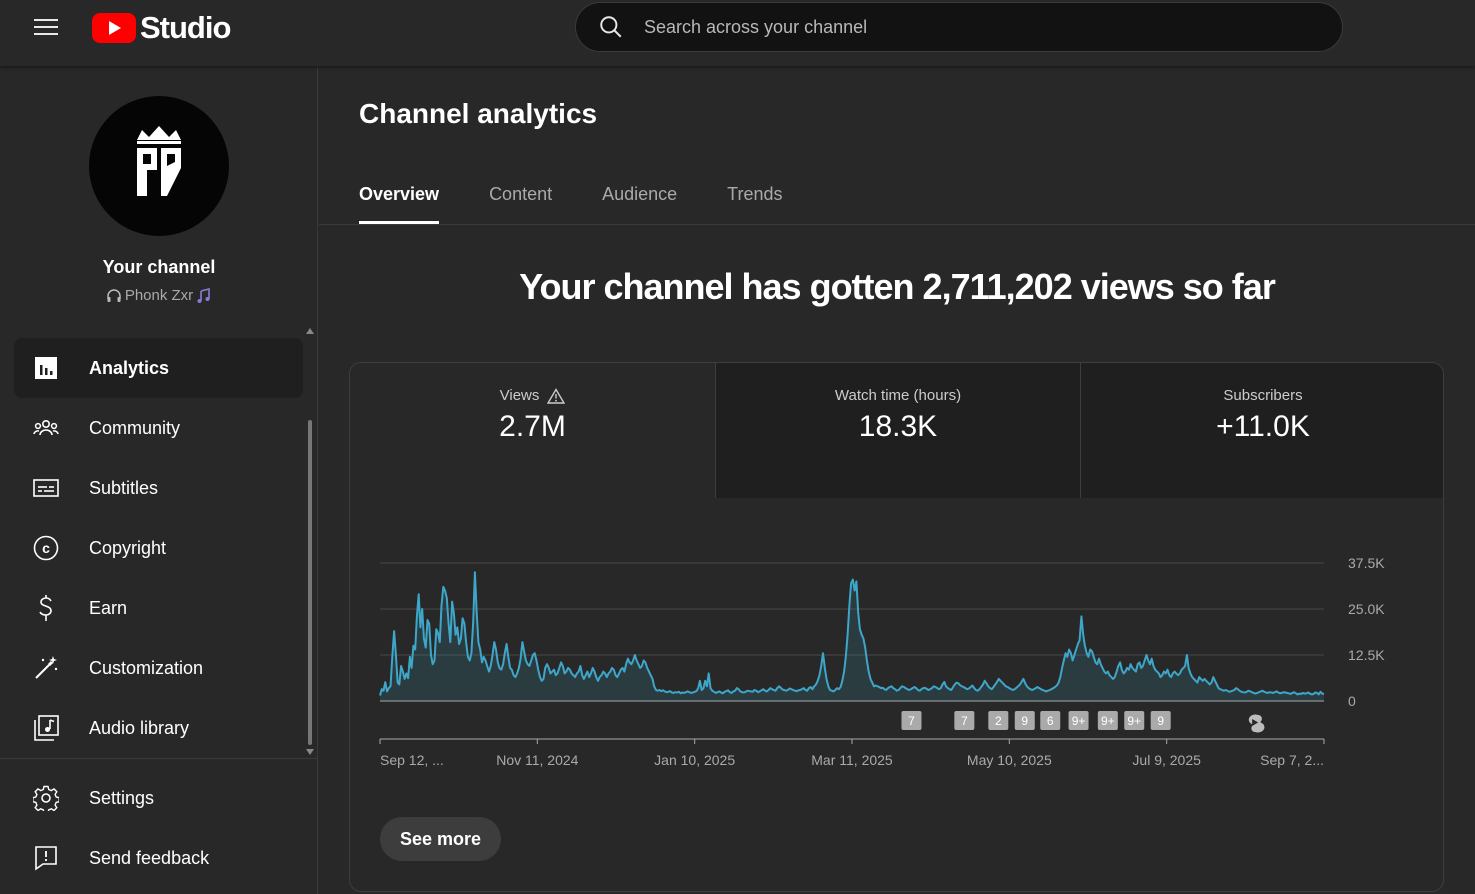 The width and height of the screenshot is (1475, 894). Describe the element at coordinates (185, 27) in the screenshot. I see `logo-text: Studio` at that location.